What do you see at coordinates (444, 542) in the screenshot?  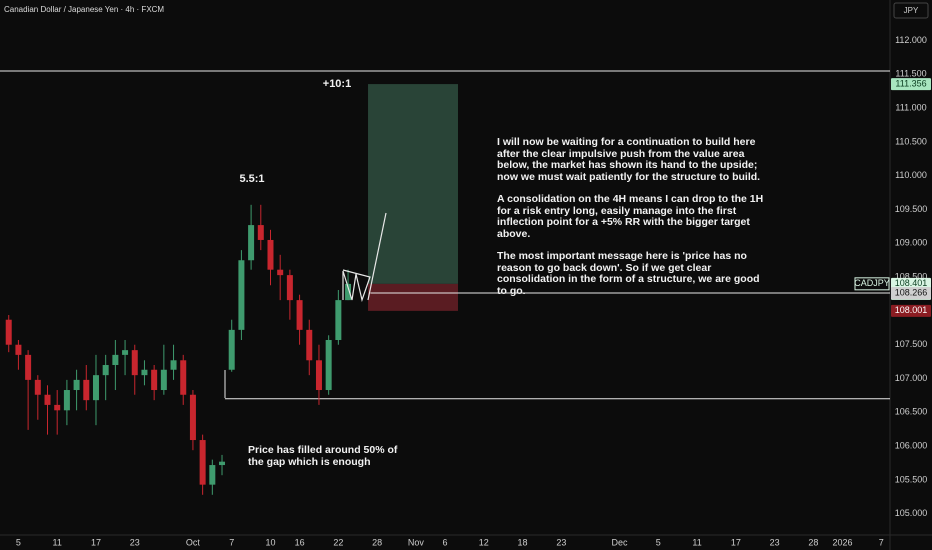 I see `x-tick-label: 6` at bounding box center [444, 542].